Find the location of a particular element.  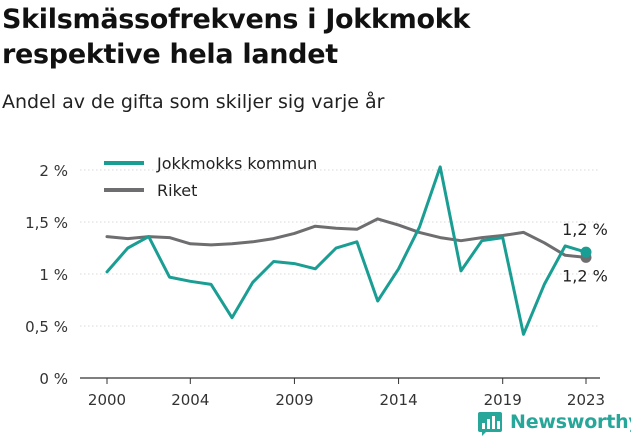

y-tick-label: 2 % is located at coordinates (53, 171).